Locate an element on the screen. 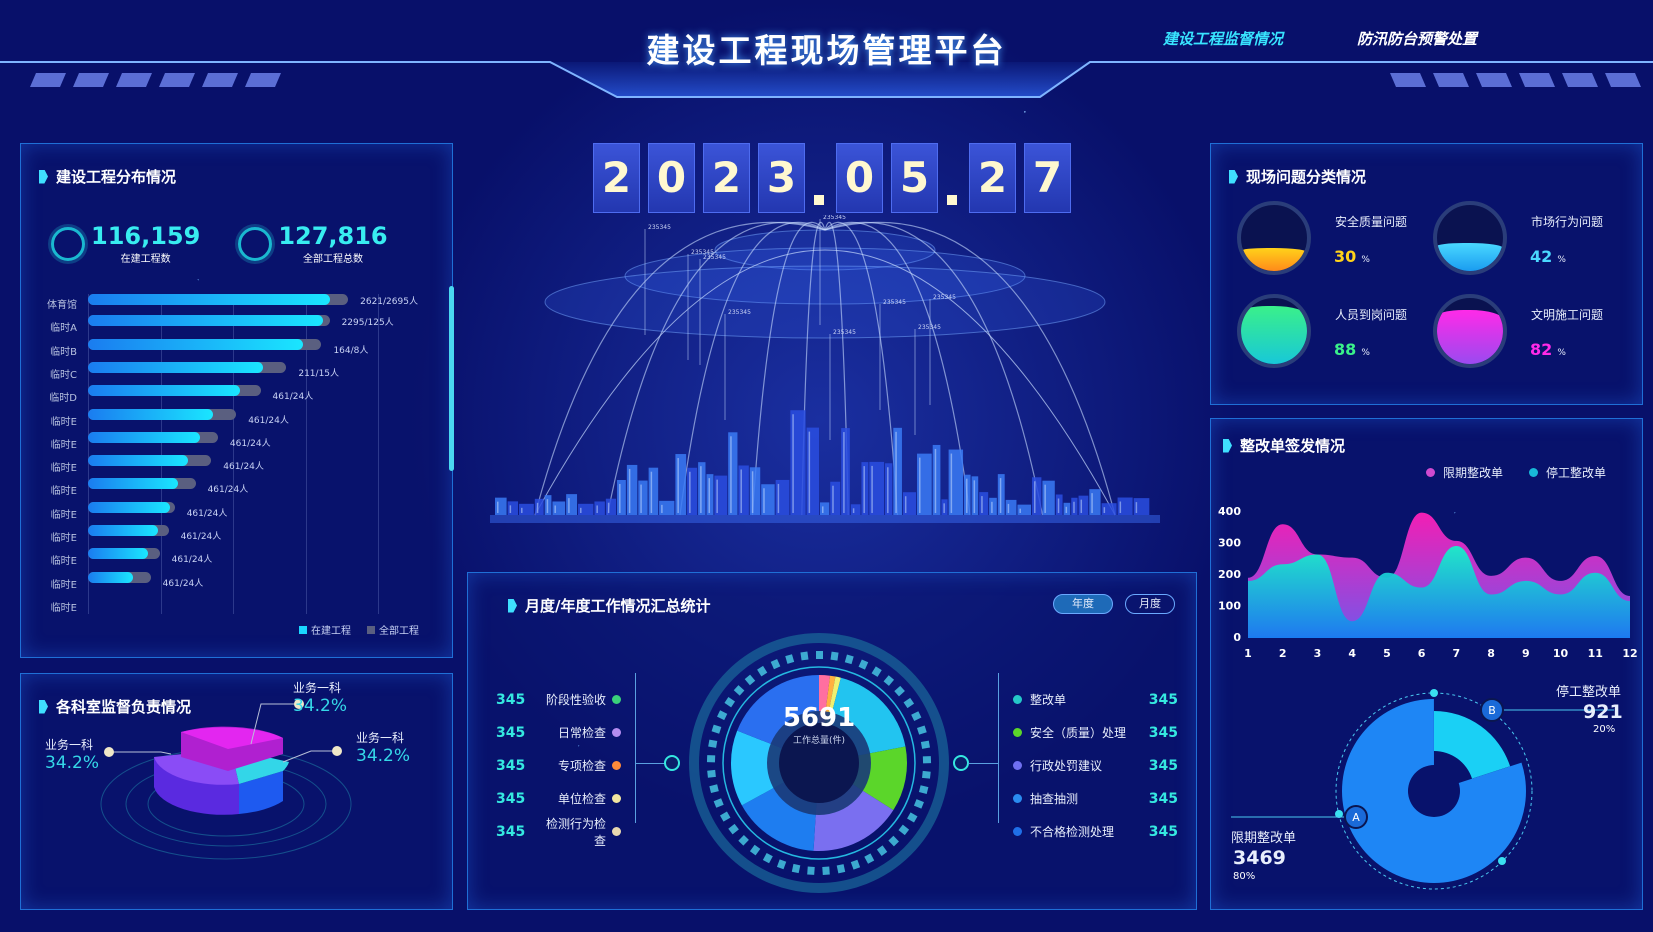 The width and height of the screenshot is (1653, 932). issue-unit: % is located at coordinates (1365, 260).